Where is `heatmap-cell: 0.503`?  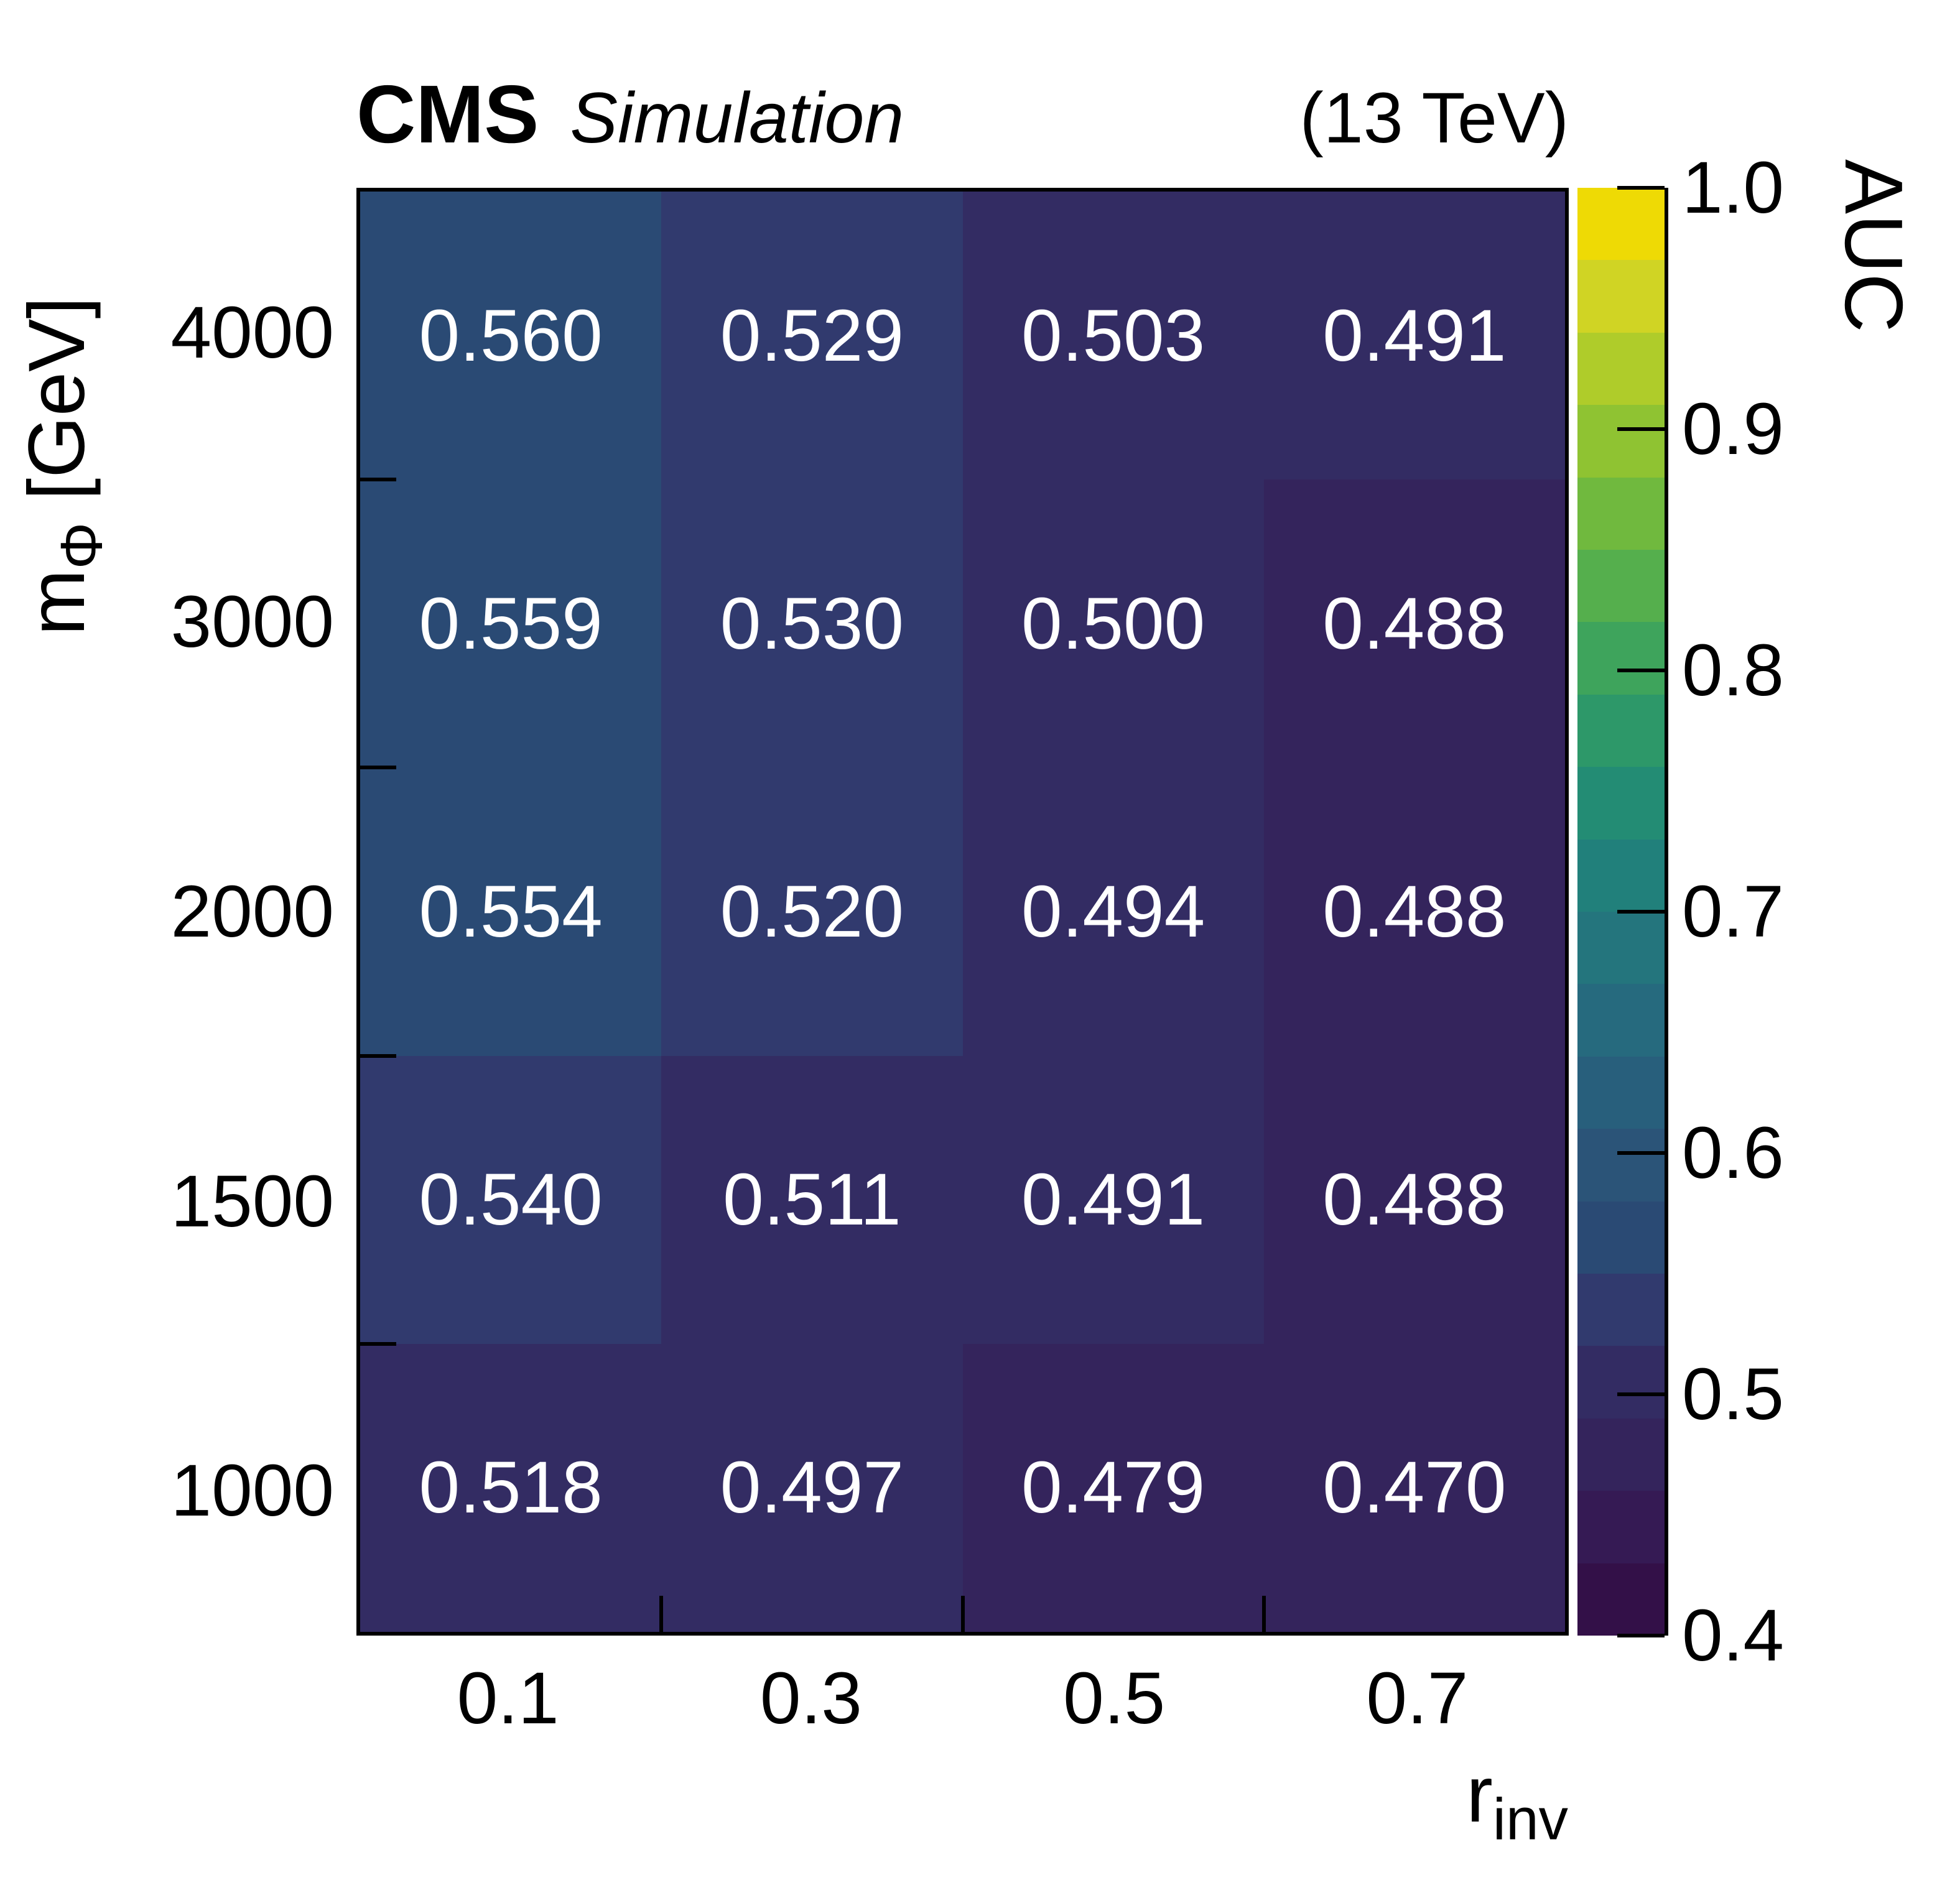
heatmap-cell: 0.503 is located at coordinates (1113, 336).